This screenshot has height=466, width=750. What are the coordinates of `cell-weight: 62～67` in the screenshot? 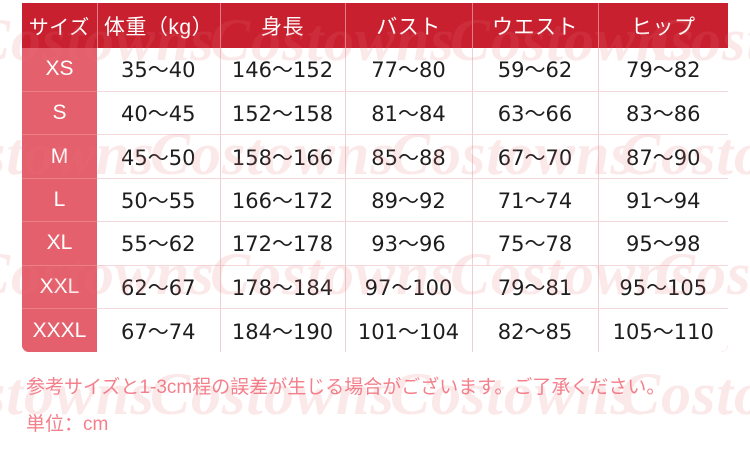 It's located at (159, 287).